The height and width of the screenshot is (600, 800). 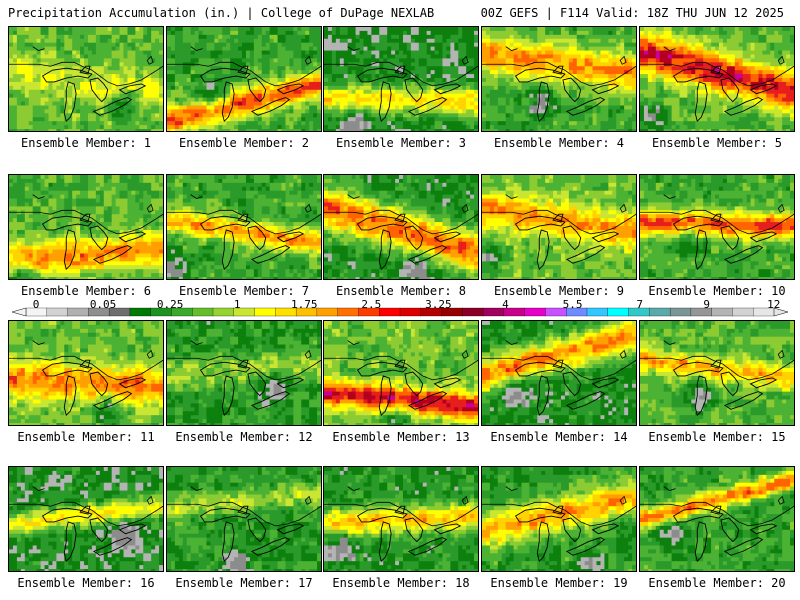 I want to click on lake-outline, so click(x=225, y=75).